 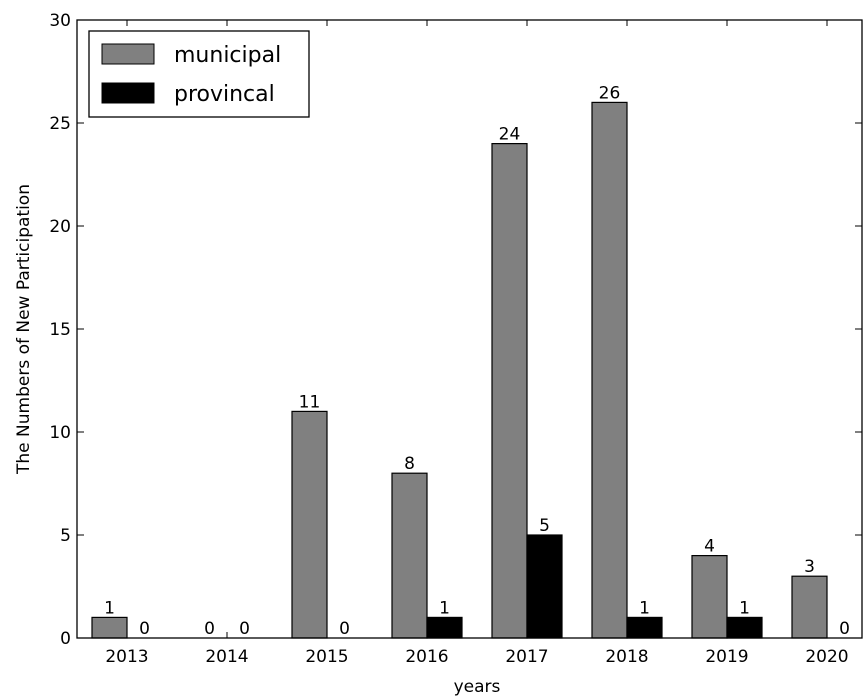 What do you see at coordinates (510, 135) in the screenshot?
I see `bar-label-municipal-2017: 24` at bounding box center [510, 135].